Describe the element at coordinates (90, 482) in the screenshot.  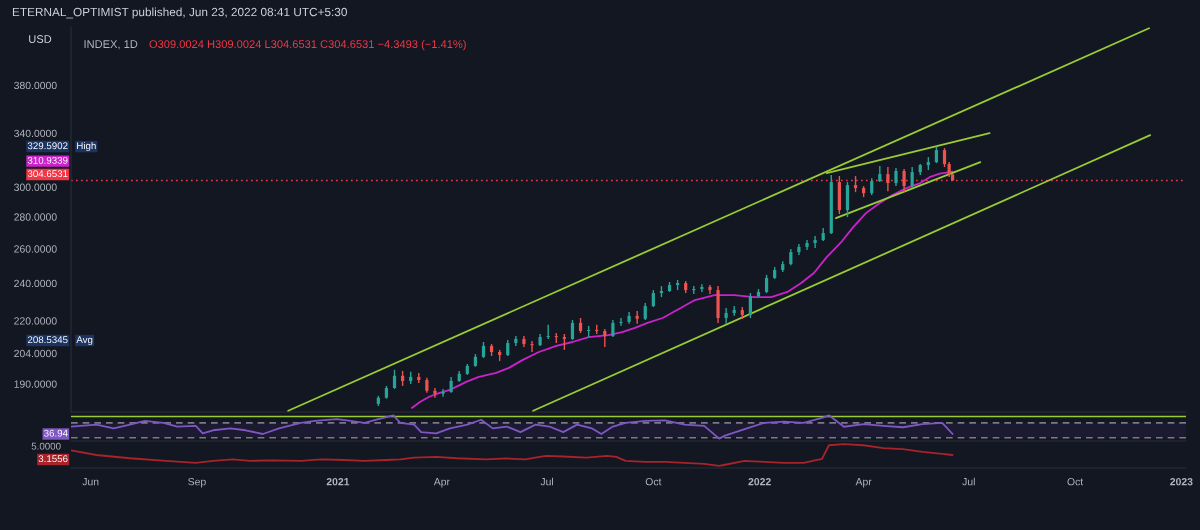
I see `x-tick-label: Jun` at that location.